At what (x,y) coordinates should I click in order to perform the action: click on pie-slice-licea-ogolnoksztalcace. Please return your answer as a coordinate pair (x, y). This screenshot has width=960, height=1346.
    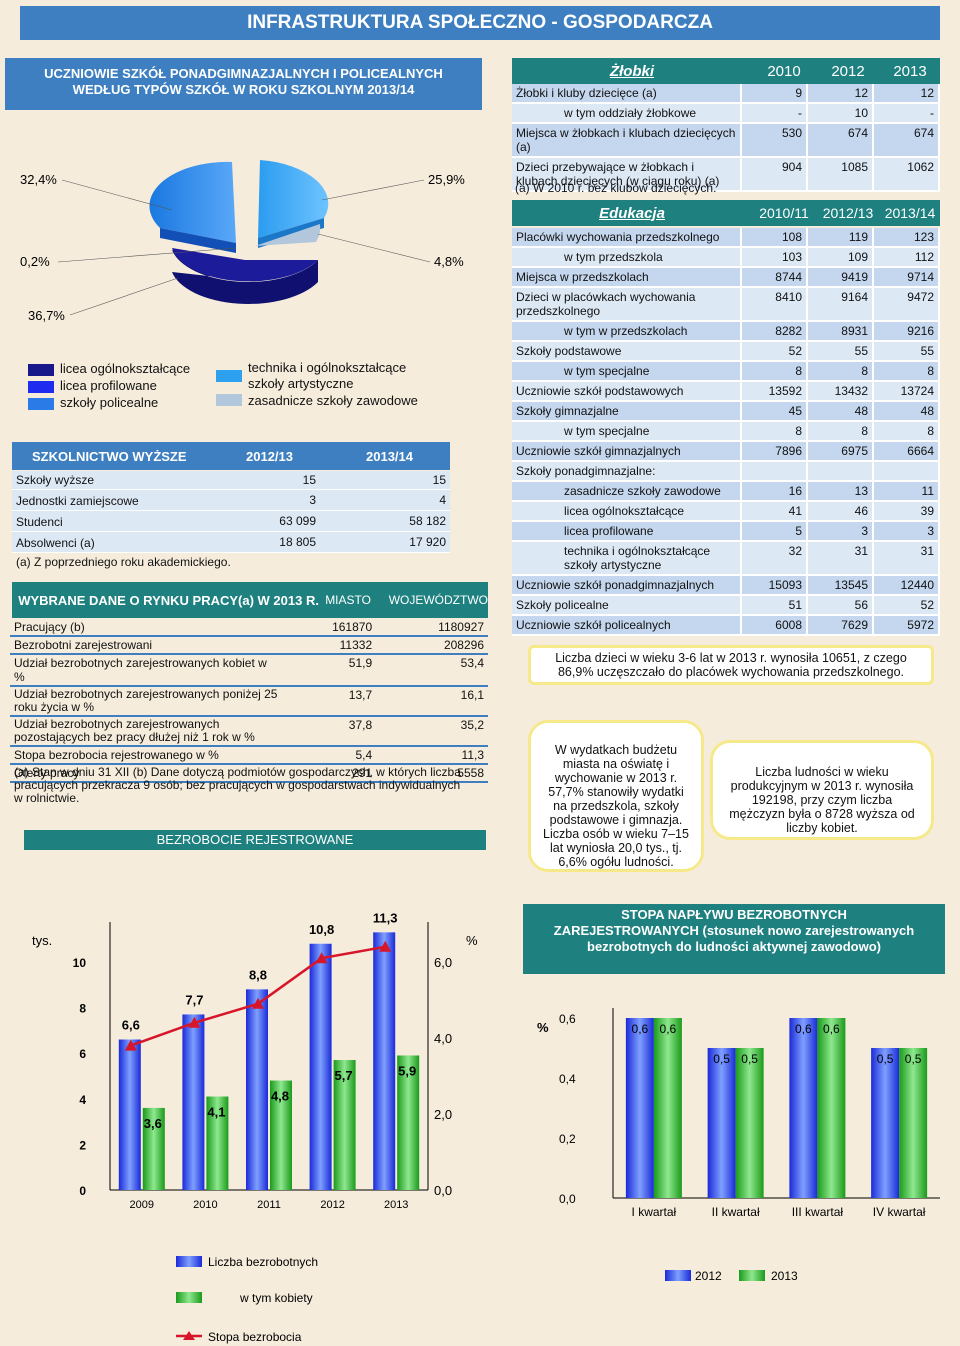
    Looking at the image, I should click on (245, 277).